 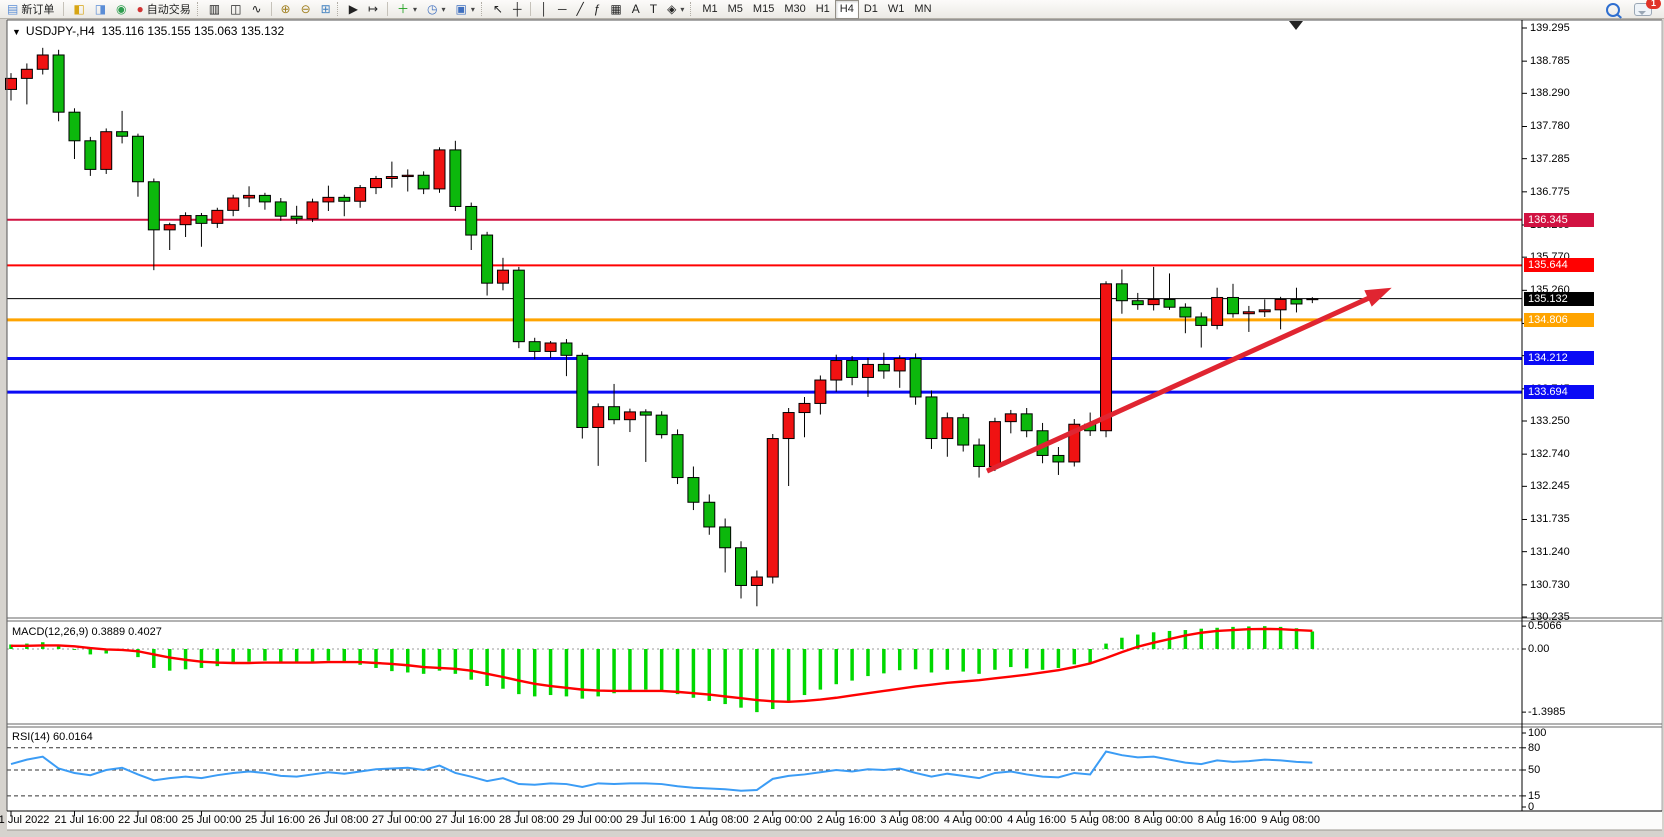 I want to click on timeframe-h4: H4, so click(x=846, y=9).